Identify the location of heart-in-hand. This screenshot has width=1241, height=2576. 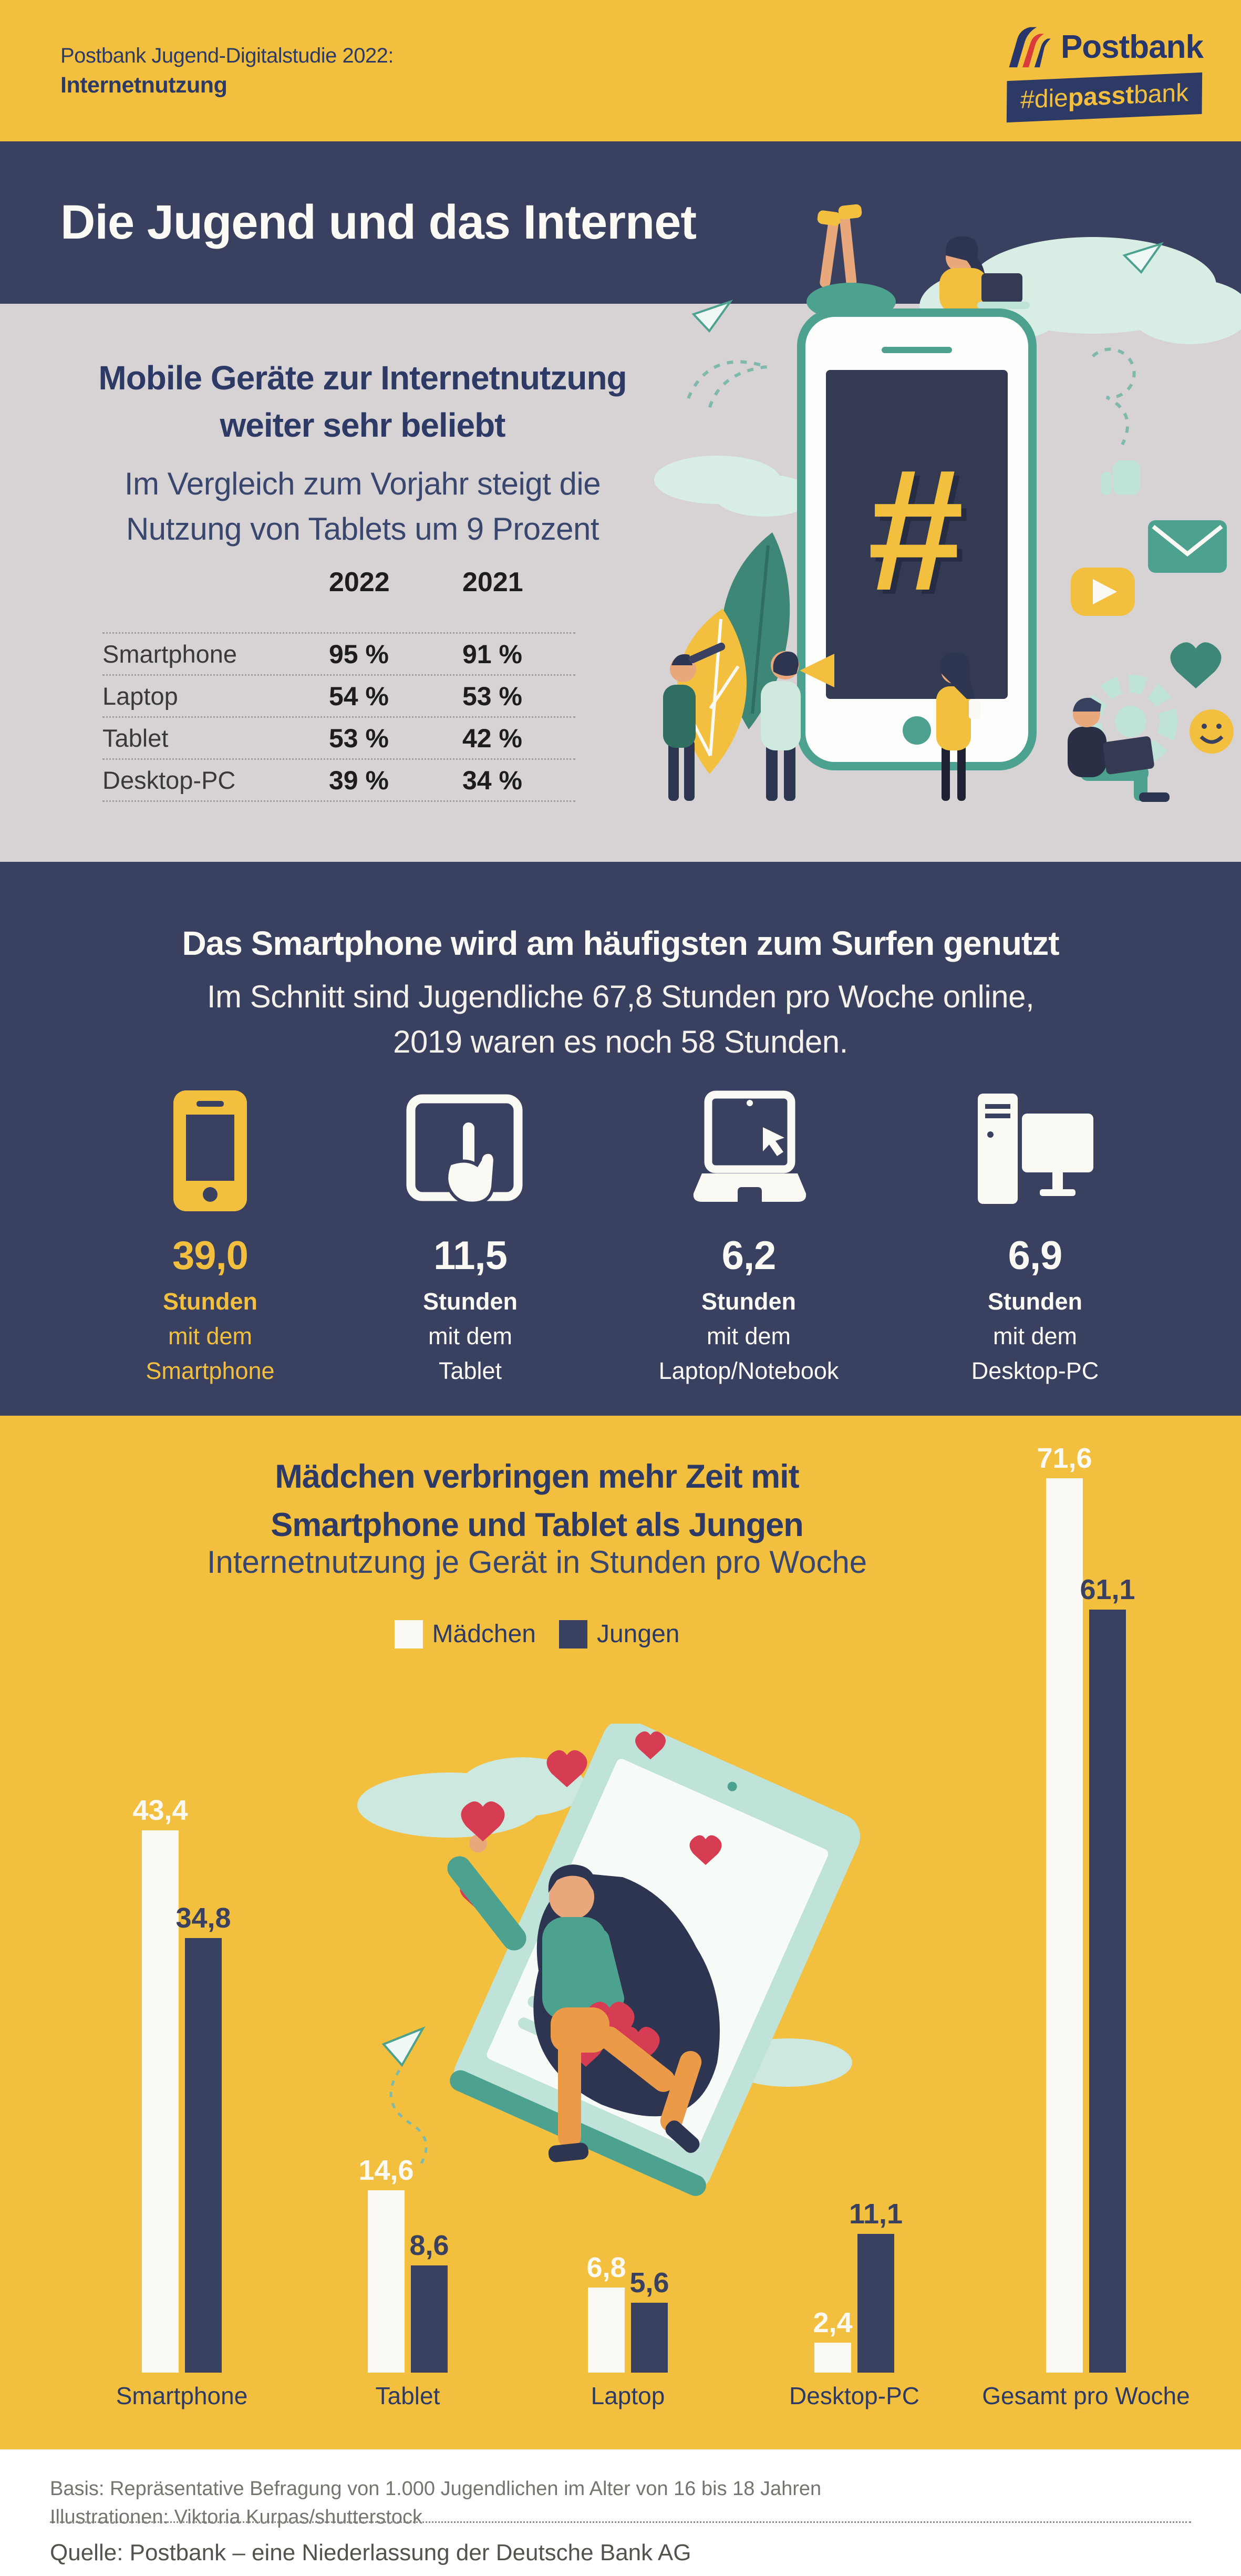
(483, 1821).